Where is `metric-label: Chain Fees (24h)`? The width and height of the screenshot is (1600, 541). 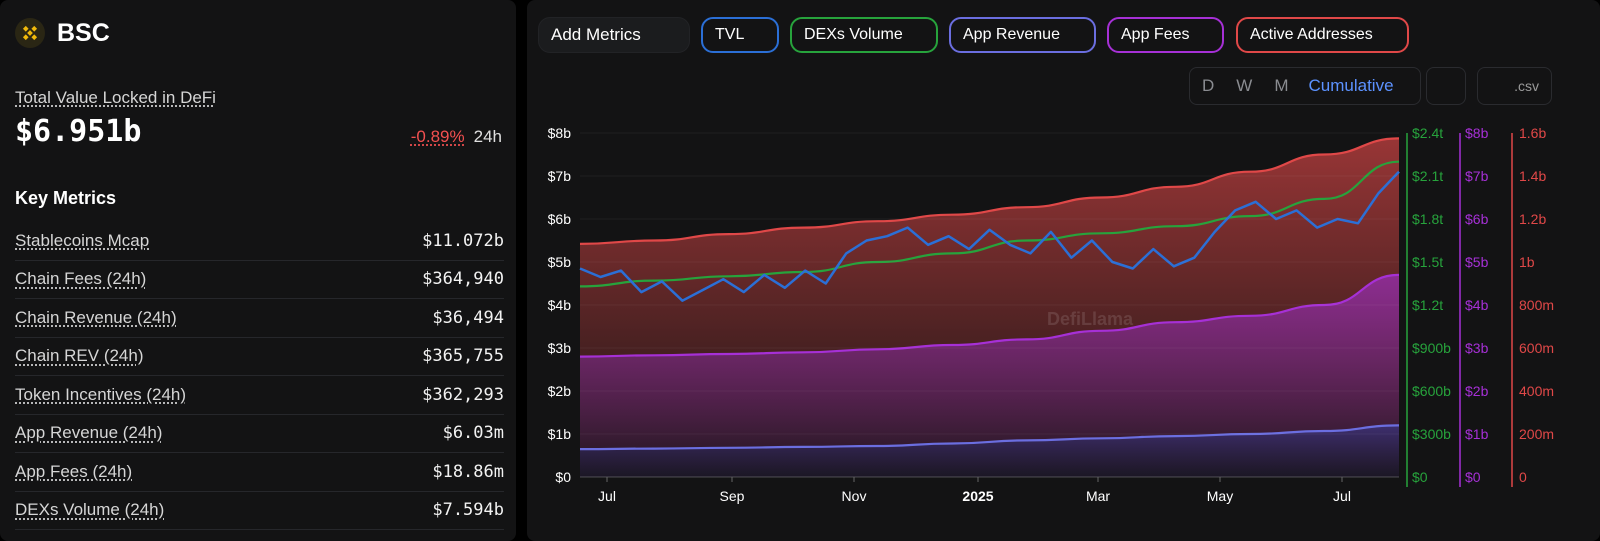
metric-label: Chain Fees (24h) is located at coordinates (81, 279).